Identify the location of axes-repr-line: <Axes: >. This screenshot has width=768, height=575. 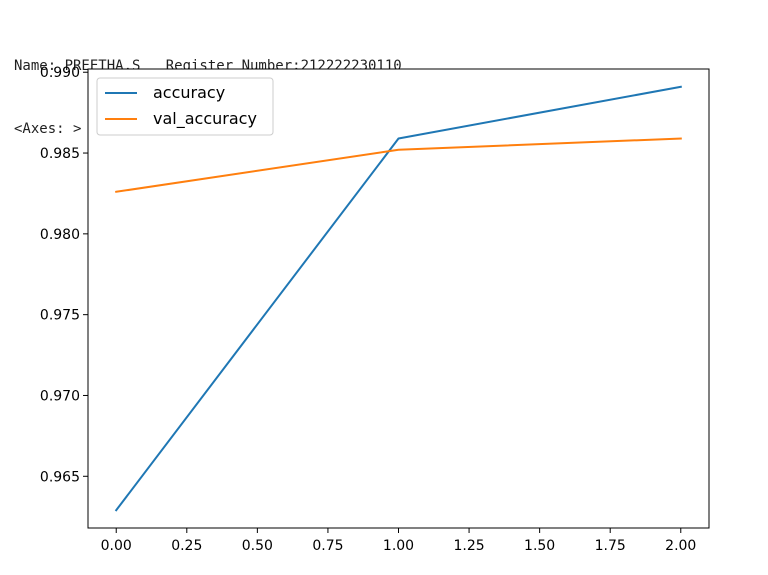
(48, 129).